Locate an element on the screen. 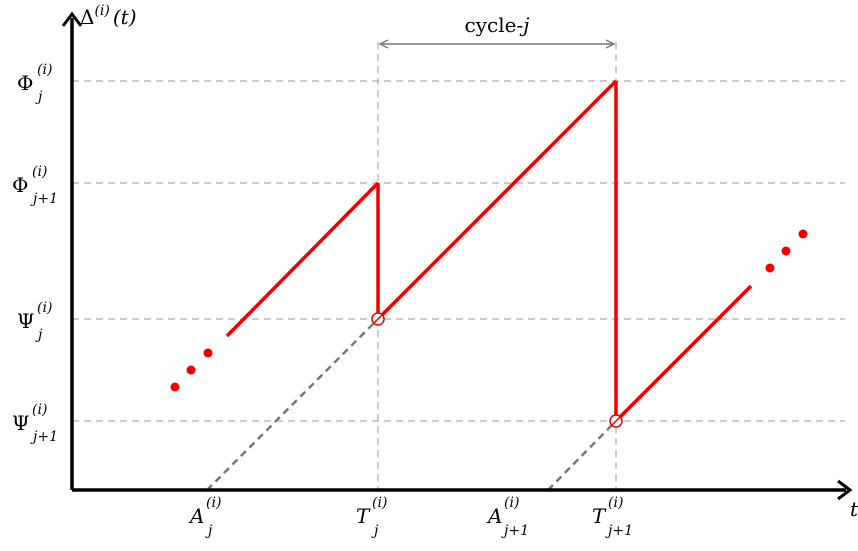 The height and width of the screenshot is (551, 858). label-psi-j1: Ψ(i) j+1 is located at coordinates (35, 423).